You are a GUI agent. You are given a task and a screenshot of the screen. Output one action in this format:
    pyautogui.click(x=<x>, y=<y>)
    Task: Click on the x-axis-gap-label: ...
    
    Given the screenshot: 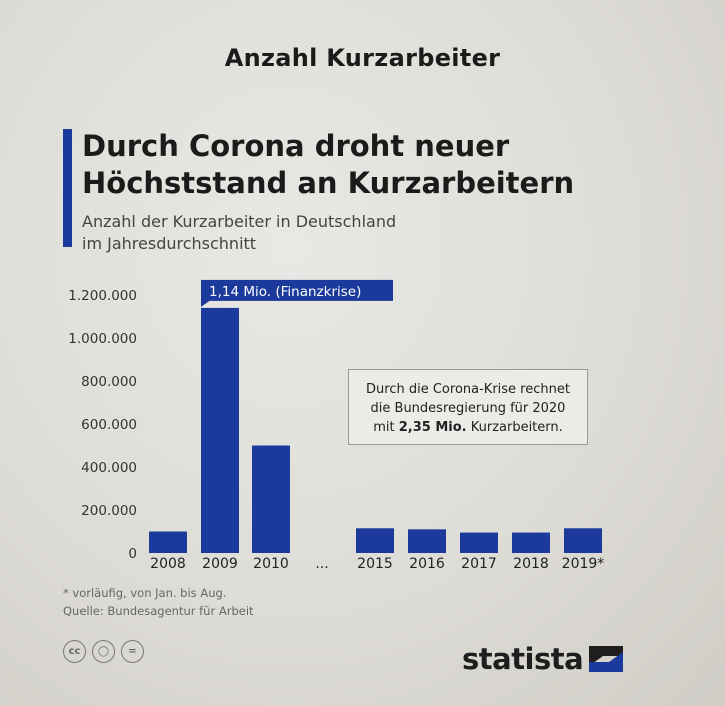 What is the action you would take?
    pyautogui.click(x=321, y=564)
    